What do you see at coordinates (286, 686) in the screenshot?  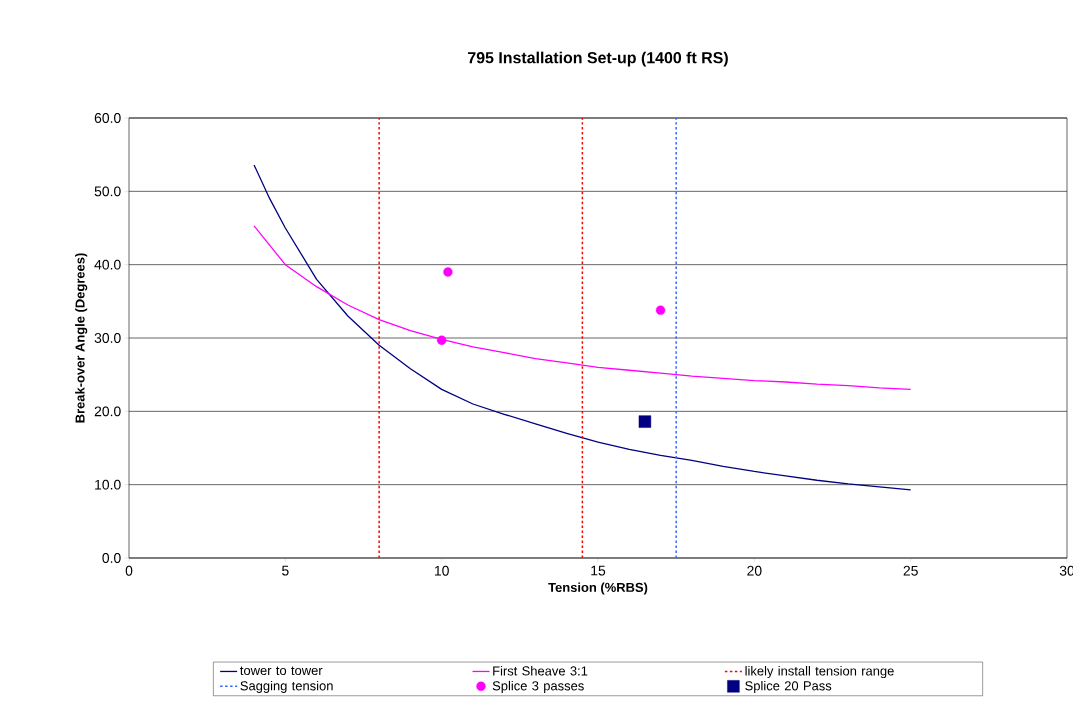 I see `legend-label: Sagging tension` at bounding box center [286, 686].